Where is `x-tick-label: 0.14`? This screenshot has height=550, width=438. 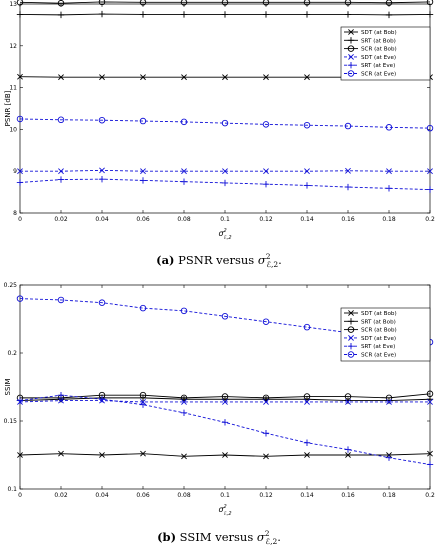 x-tick-label: 0.14 is located at coordinates (307, 495).